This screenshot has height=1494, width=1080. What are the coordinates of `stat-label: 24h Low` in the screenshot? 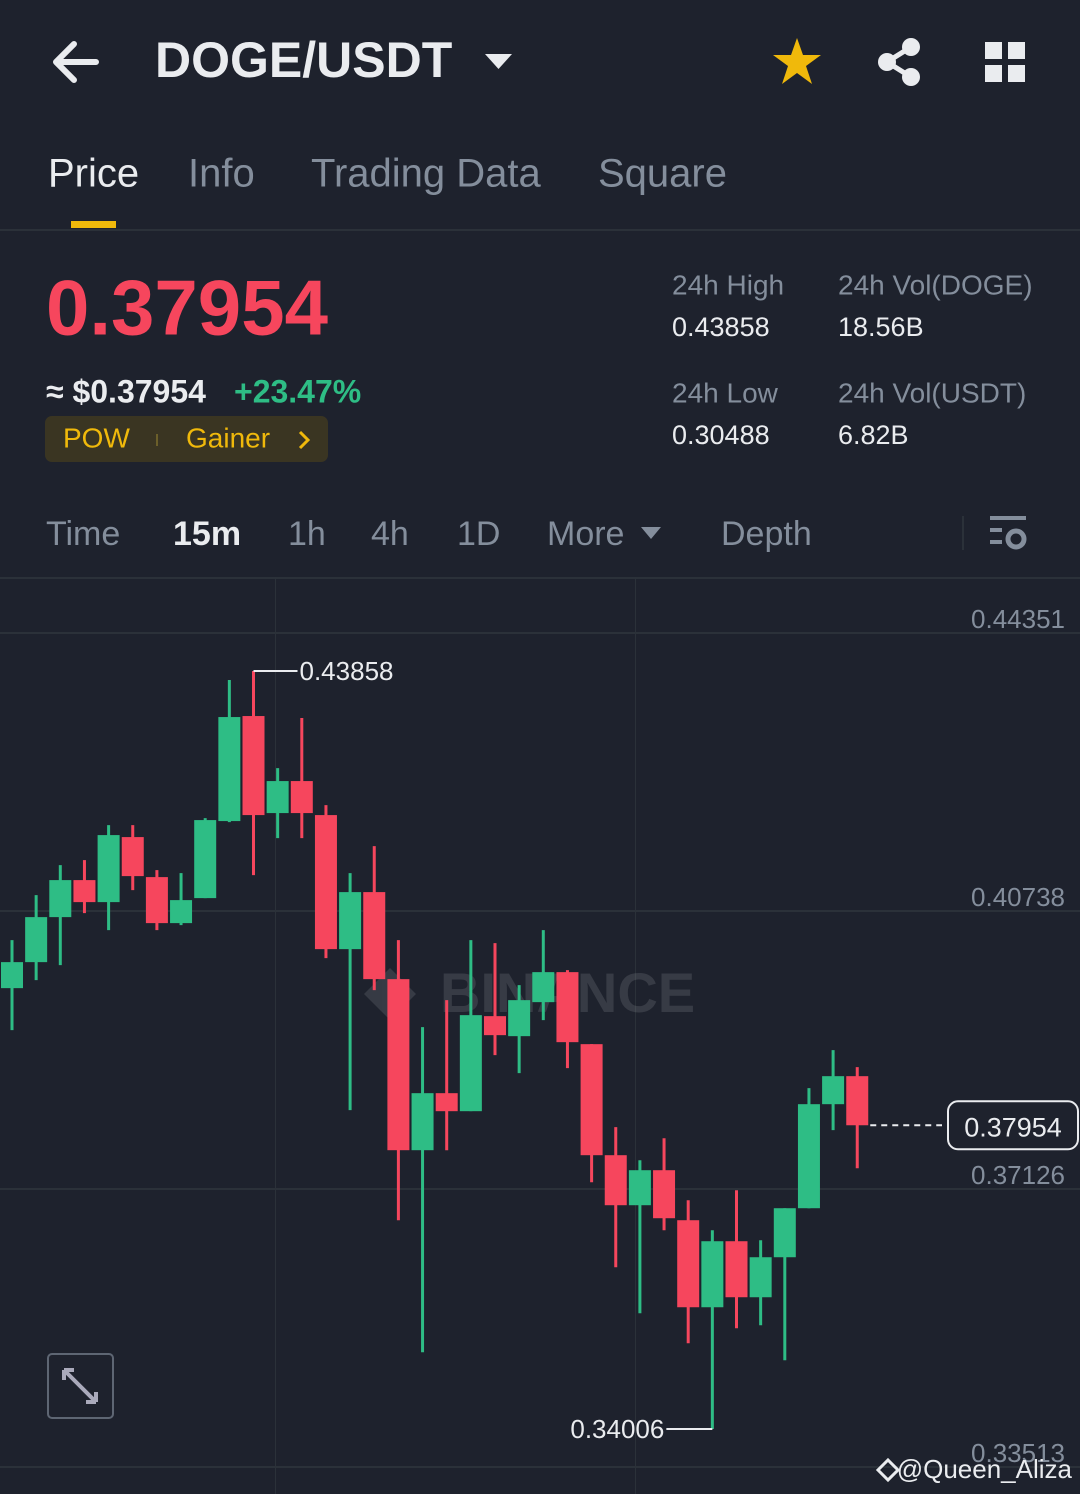 It's located at (725, 392).